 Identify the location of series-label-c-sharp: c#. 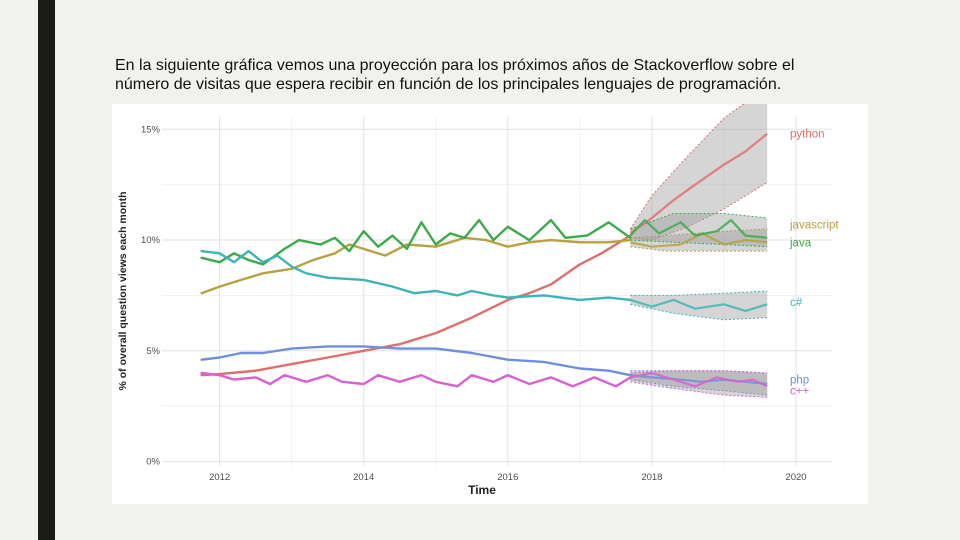
(796, 303).